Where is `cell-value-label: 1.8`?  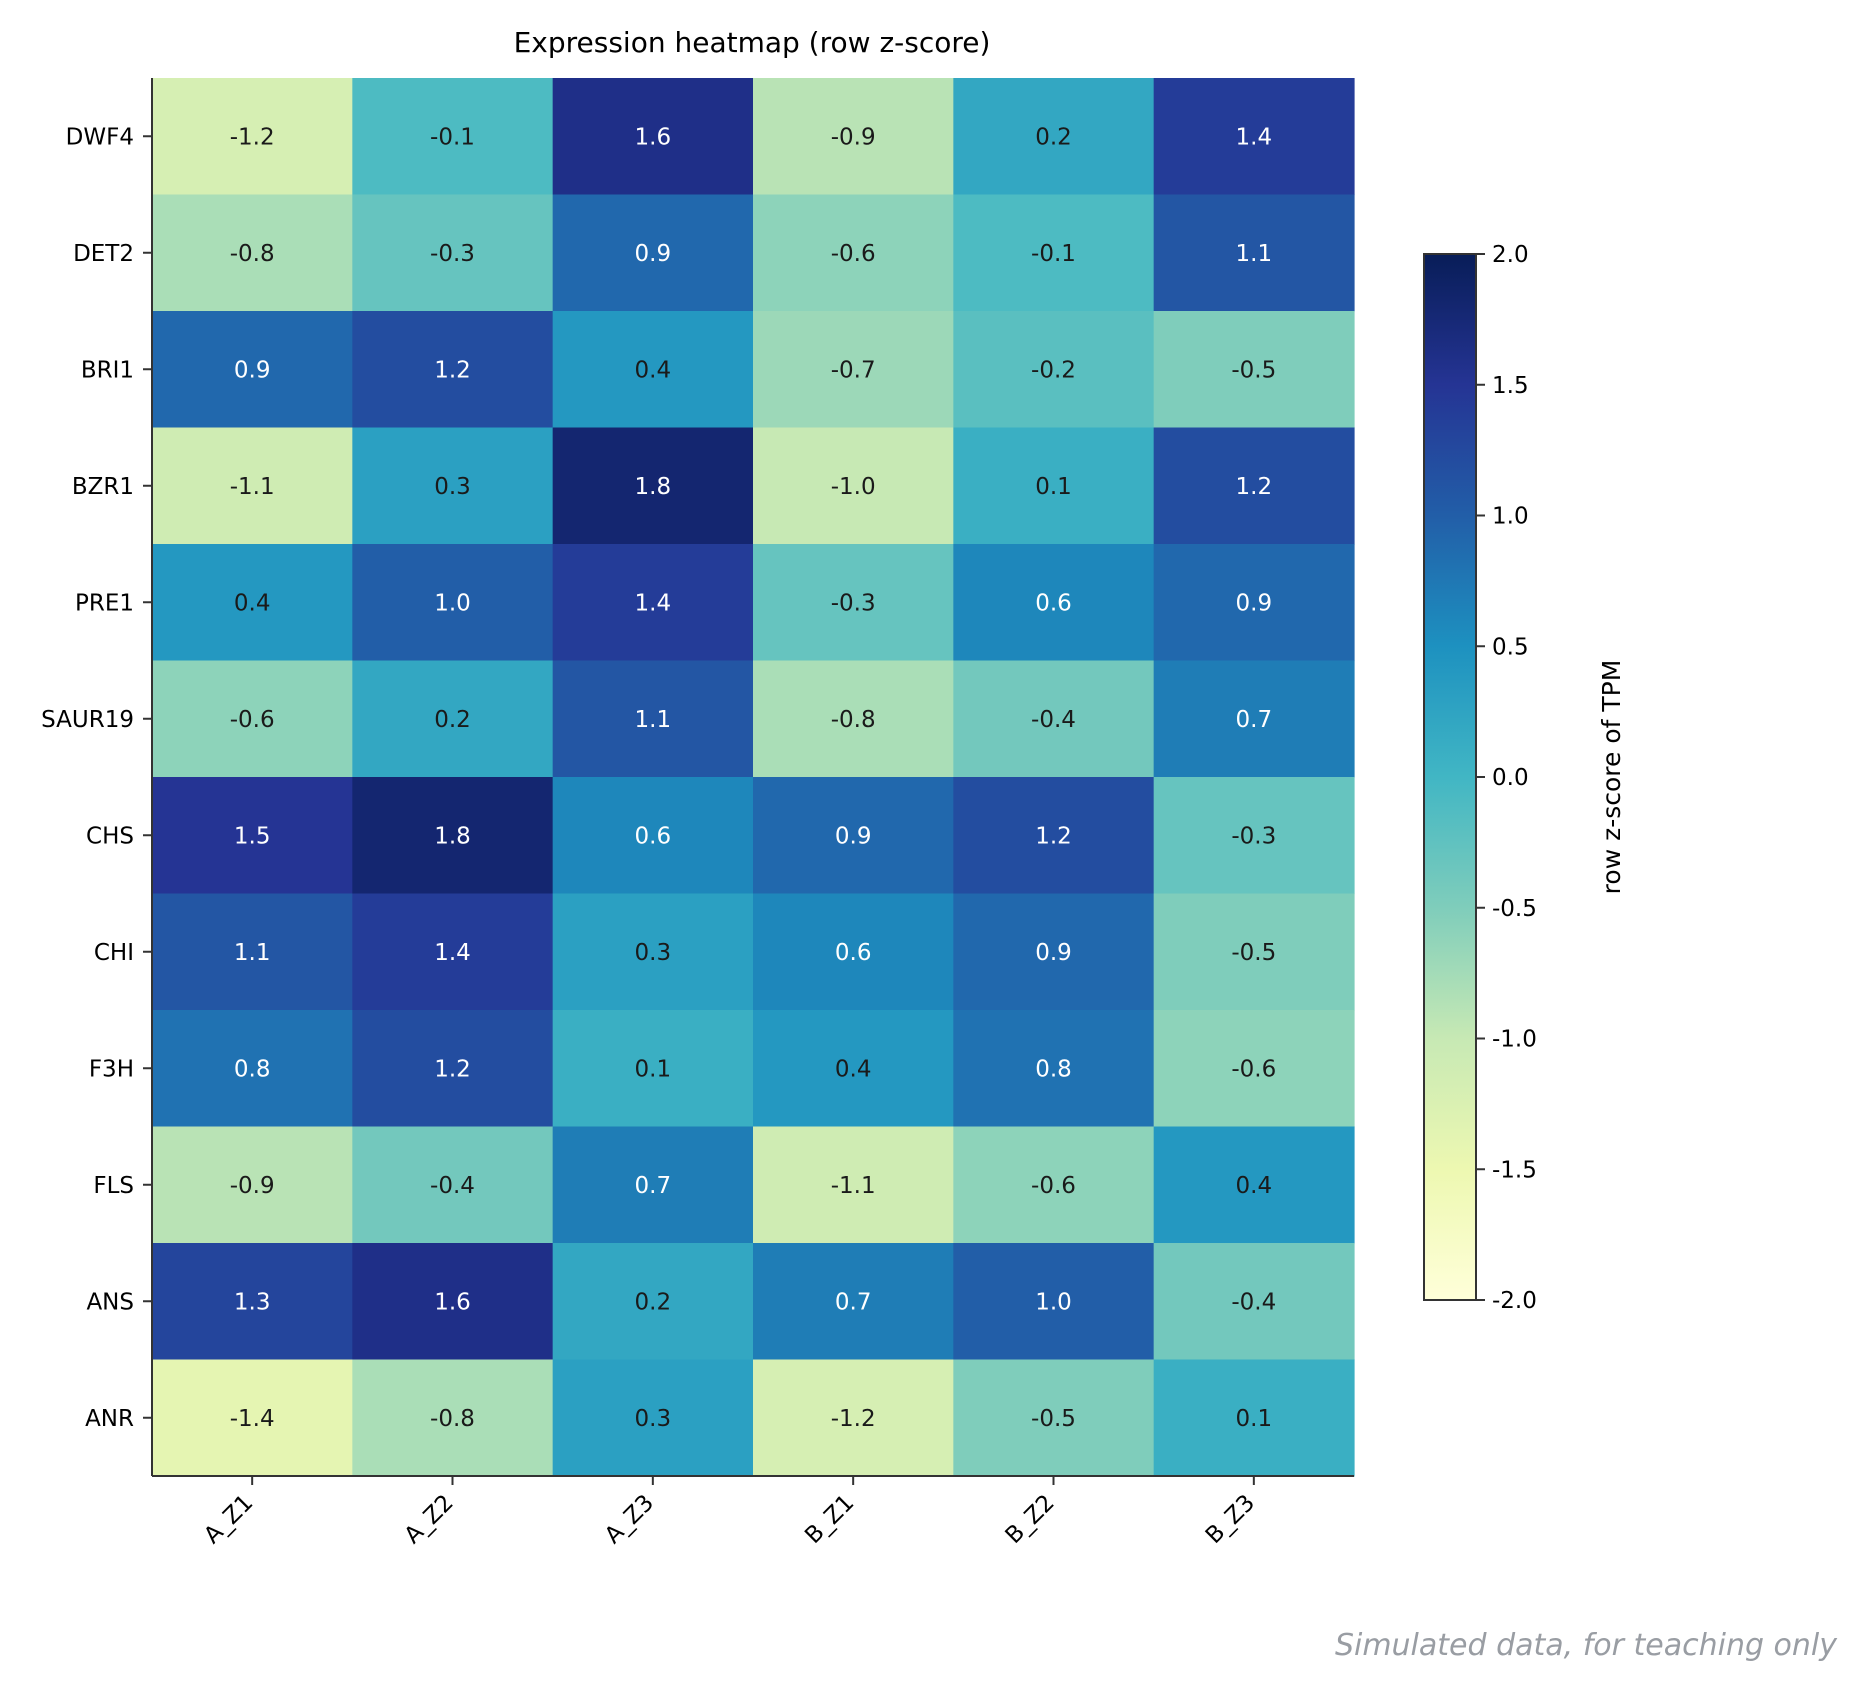 cell-value-label: 1.8 is located at coordinates (452, 836).